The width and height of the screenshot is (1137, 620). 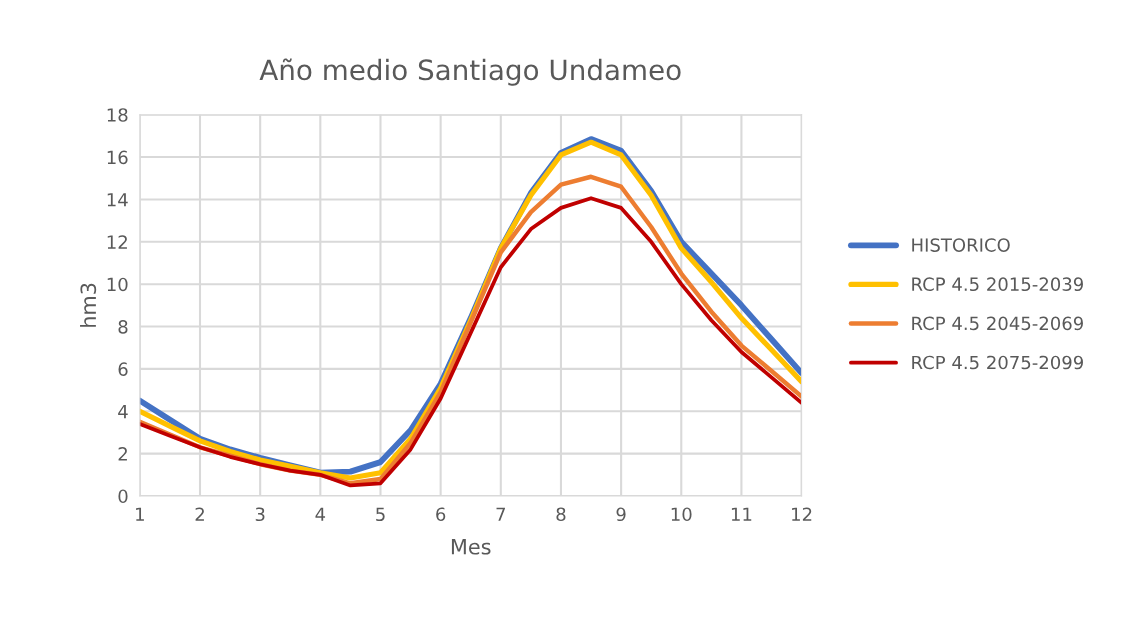 What do you see at coordinates (741, 514) in the screenshot?
I see `x-tick-label: 11` at bounding box center [741, 514].